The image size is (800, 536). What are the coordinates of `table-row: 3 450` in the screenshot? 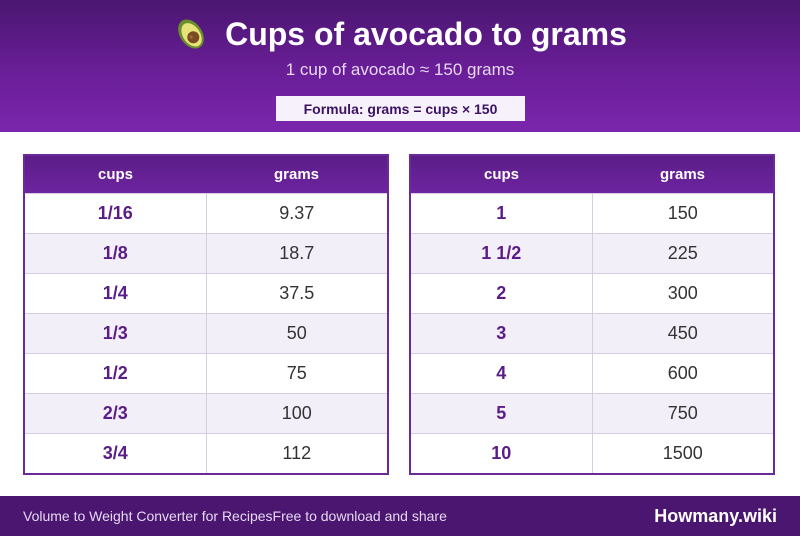 It's located at (592, 333).